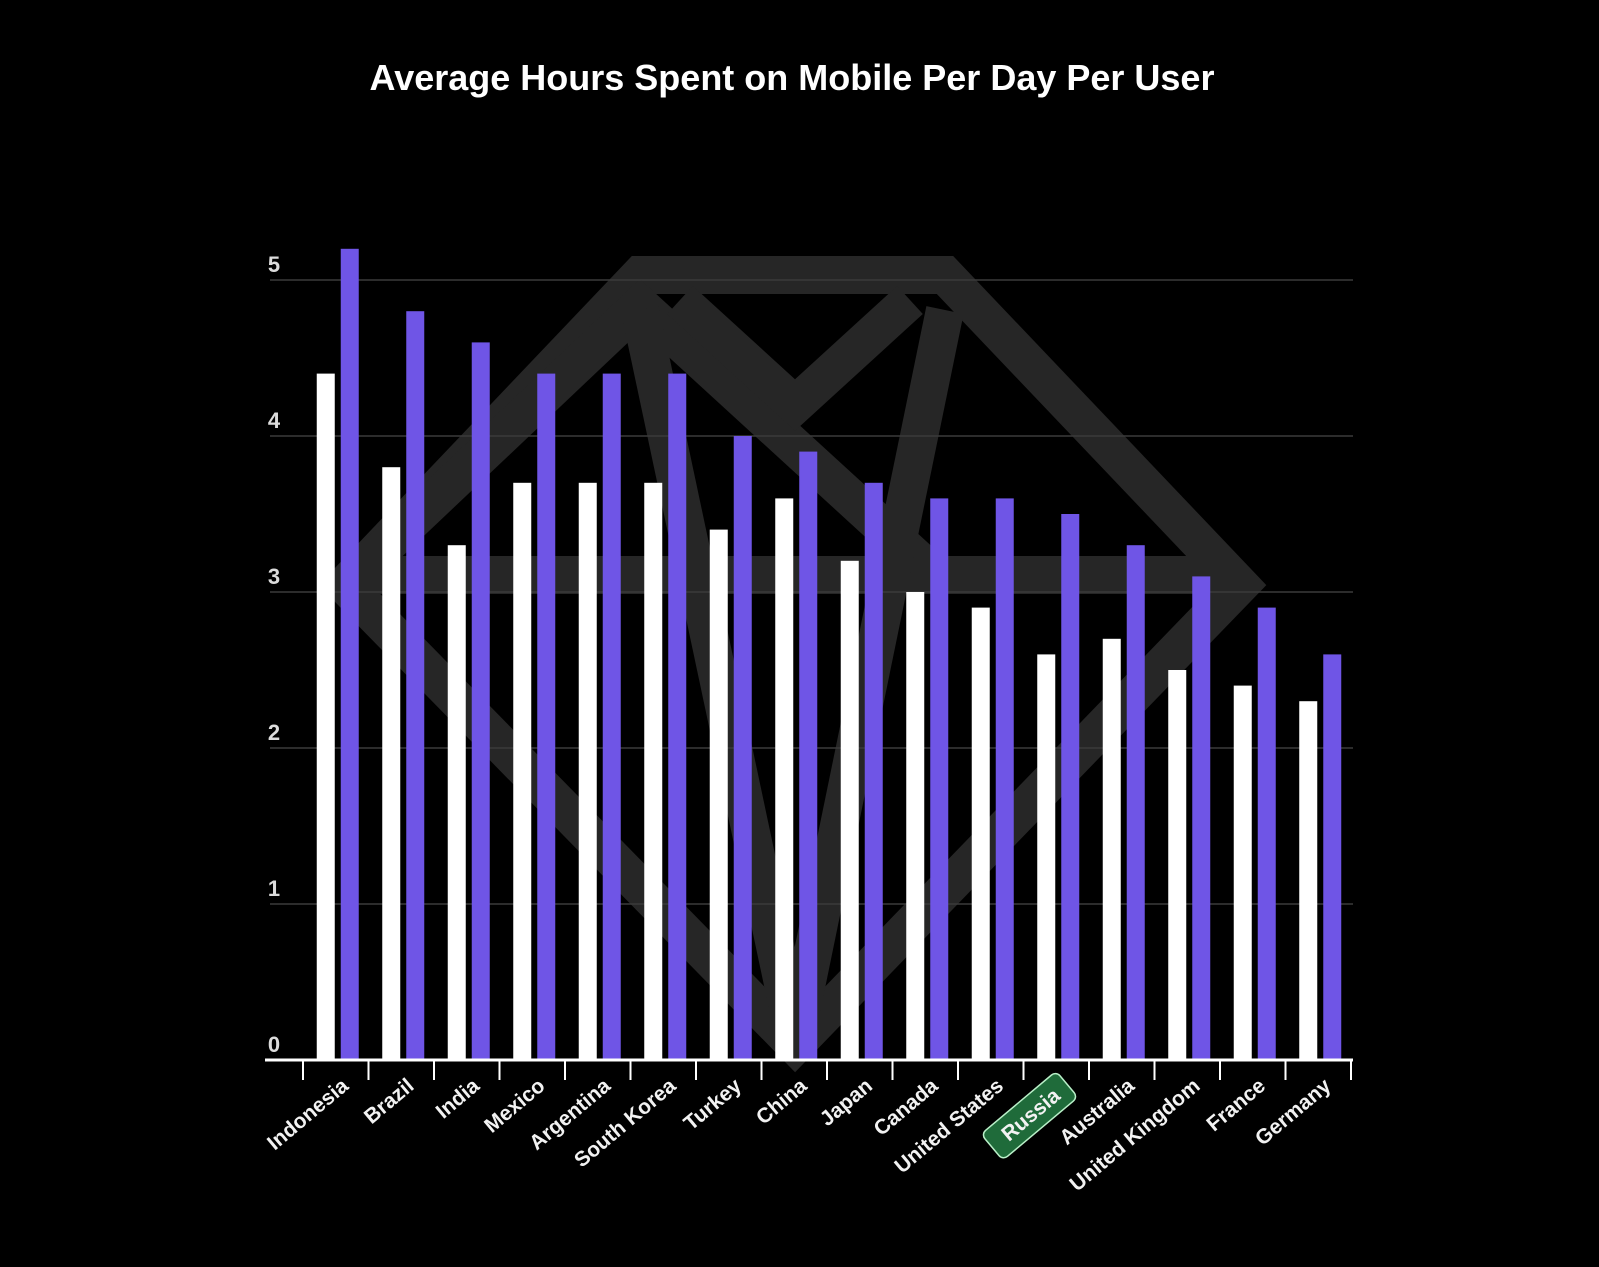  I want to click on bar-series-2-mexico, so click(546, 717).